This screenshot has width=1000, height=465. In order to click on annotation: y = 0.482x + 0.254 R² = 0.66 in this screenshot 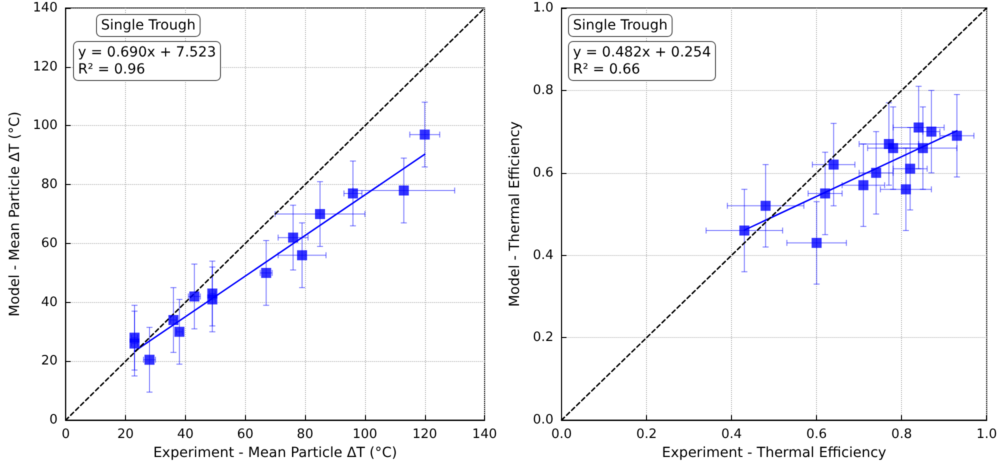, I will do `click(642, 61)`.